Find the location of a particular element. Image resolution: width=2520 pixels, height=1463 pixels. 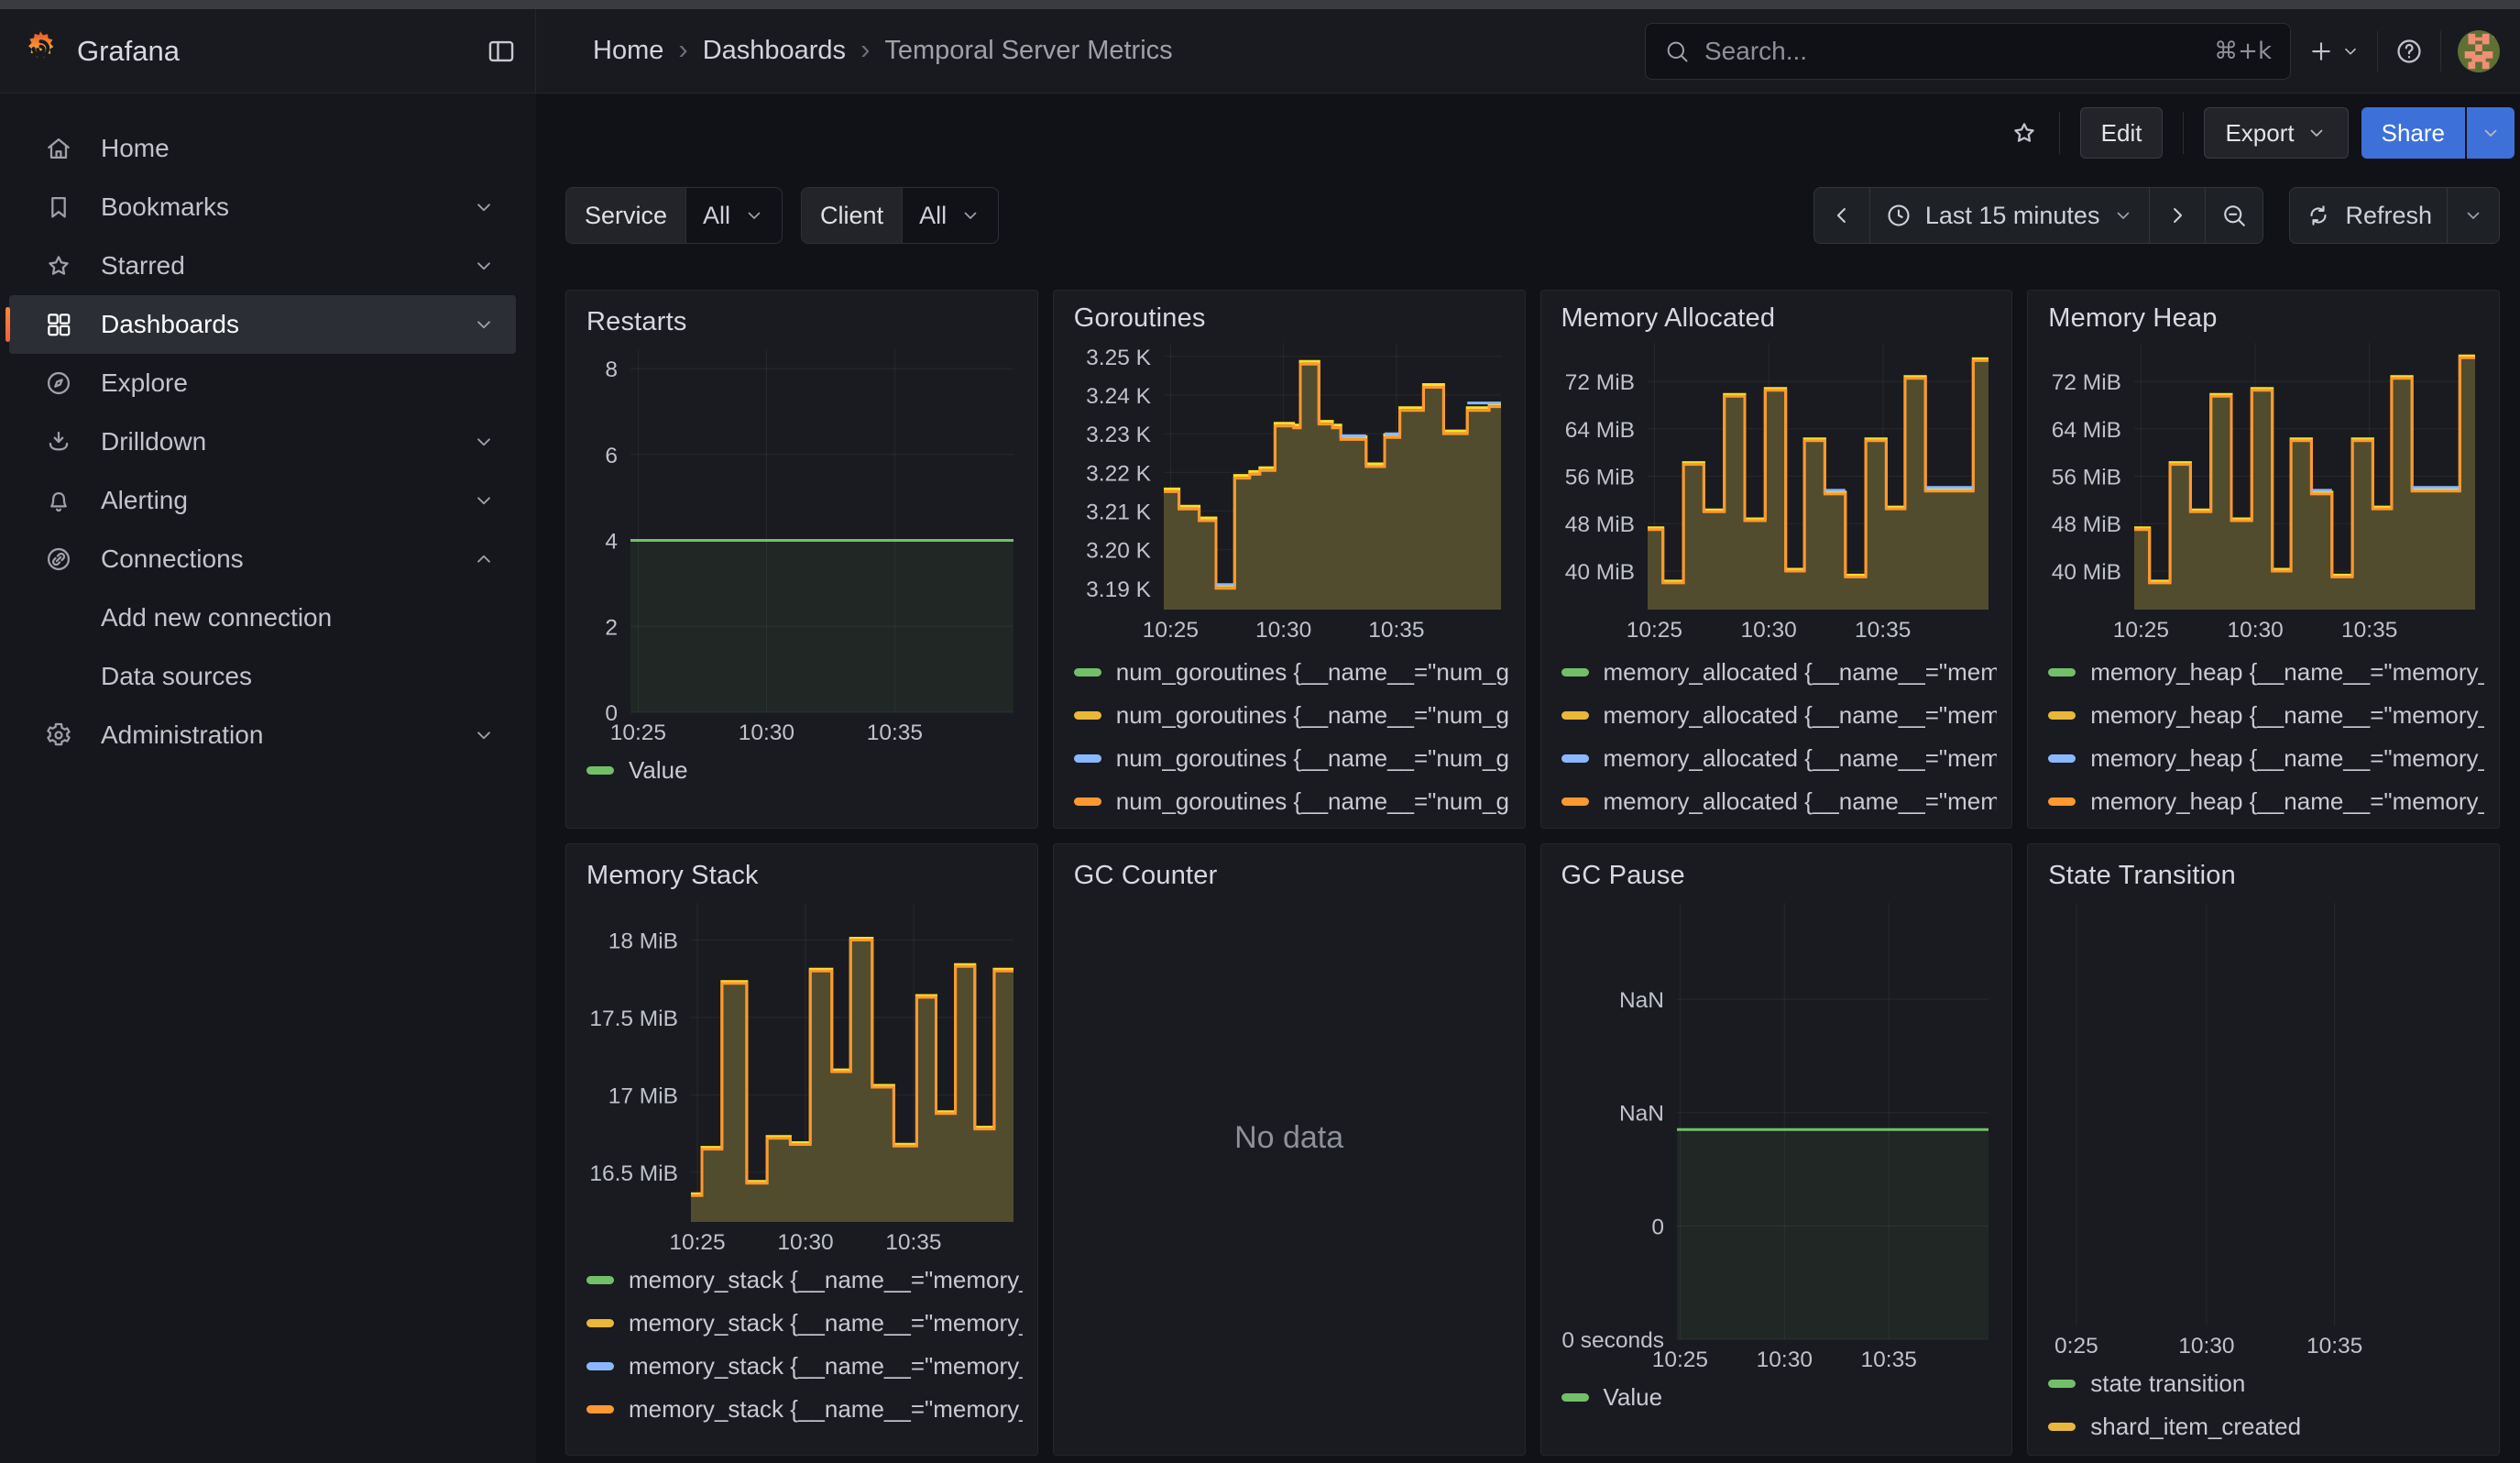

sidebar-item-alerting: Alerting is located at coordinates (262, 500).